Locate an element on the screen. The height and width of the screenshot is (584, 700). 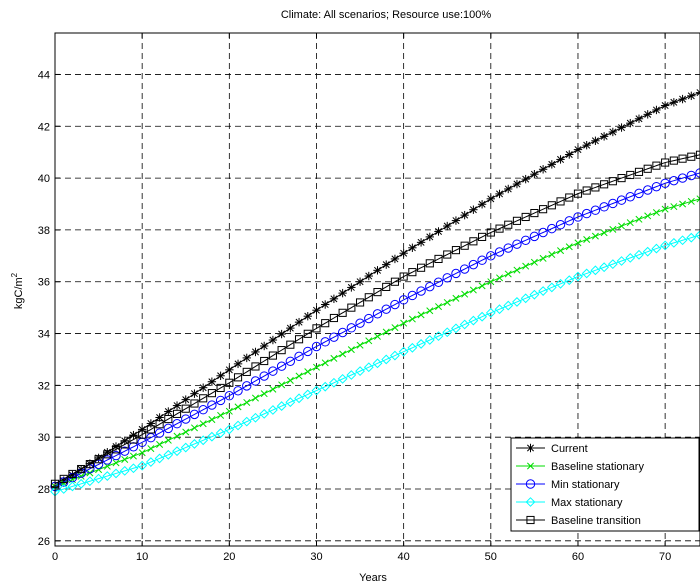
y-tick-label: 28 is located at coordinates (44, 490).